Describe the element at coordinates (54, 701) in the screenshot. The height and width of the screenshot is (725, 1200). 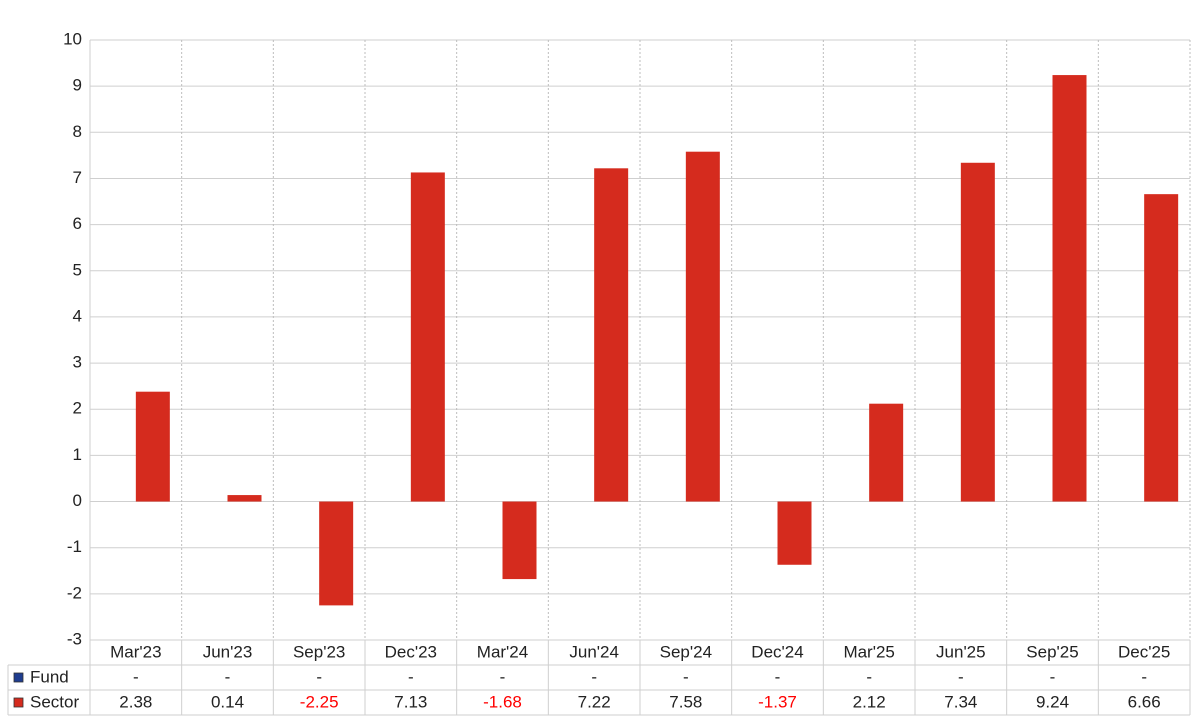
I see `legend-label: Sector` at that location.